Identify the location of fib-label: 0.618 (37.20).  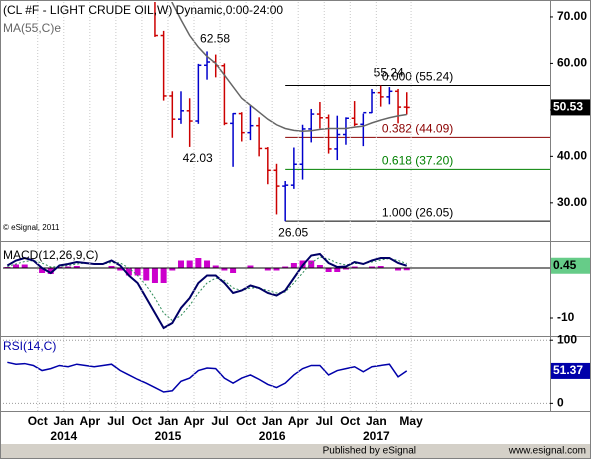
(417, 161).